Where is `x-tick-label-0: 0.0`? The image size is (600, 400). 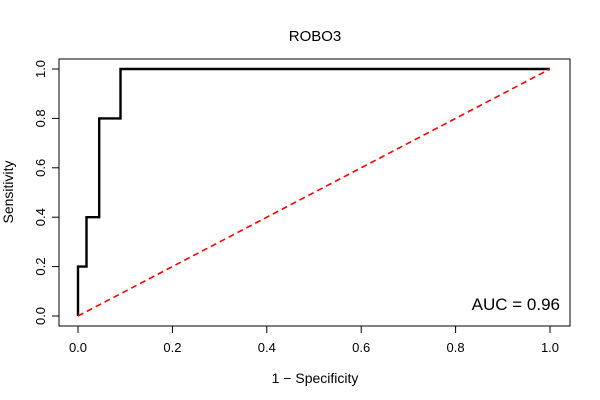 x-tick-label-0: 0.0 is located at coordinates (78, 347).